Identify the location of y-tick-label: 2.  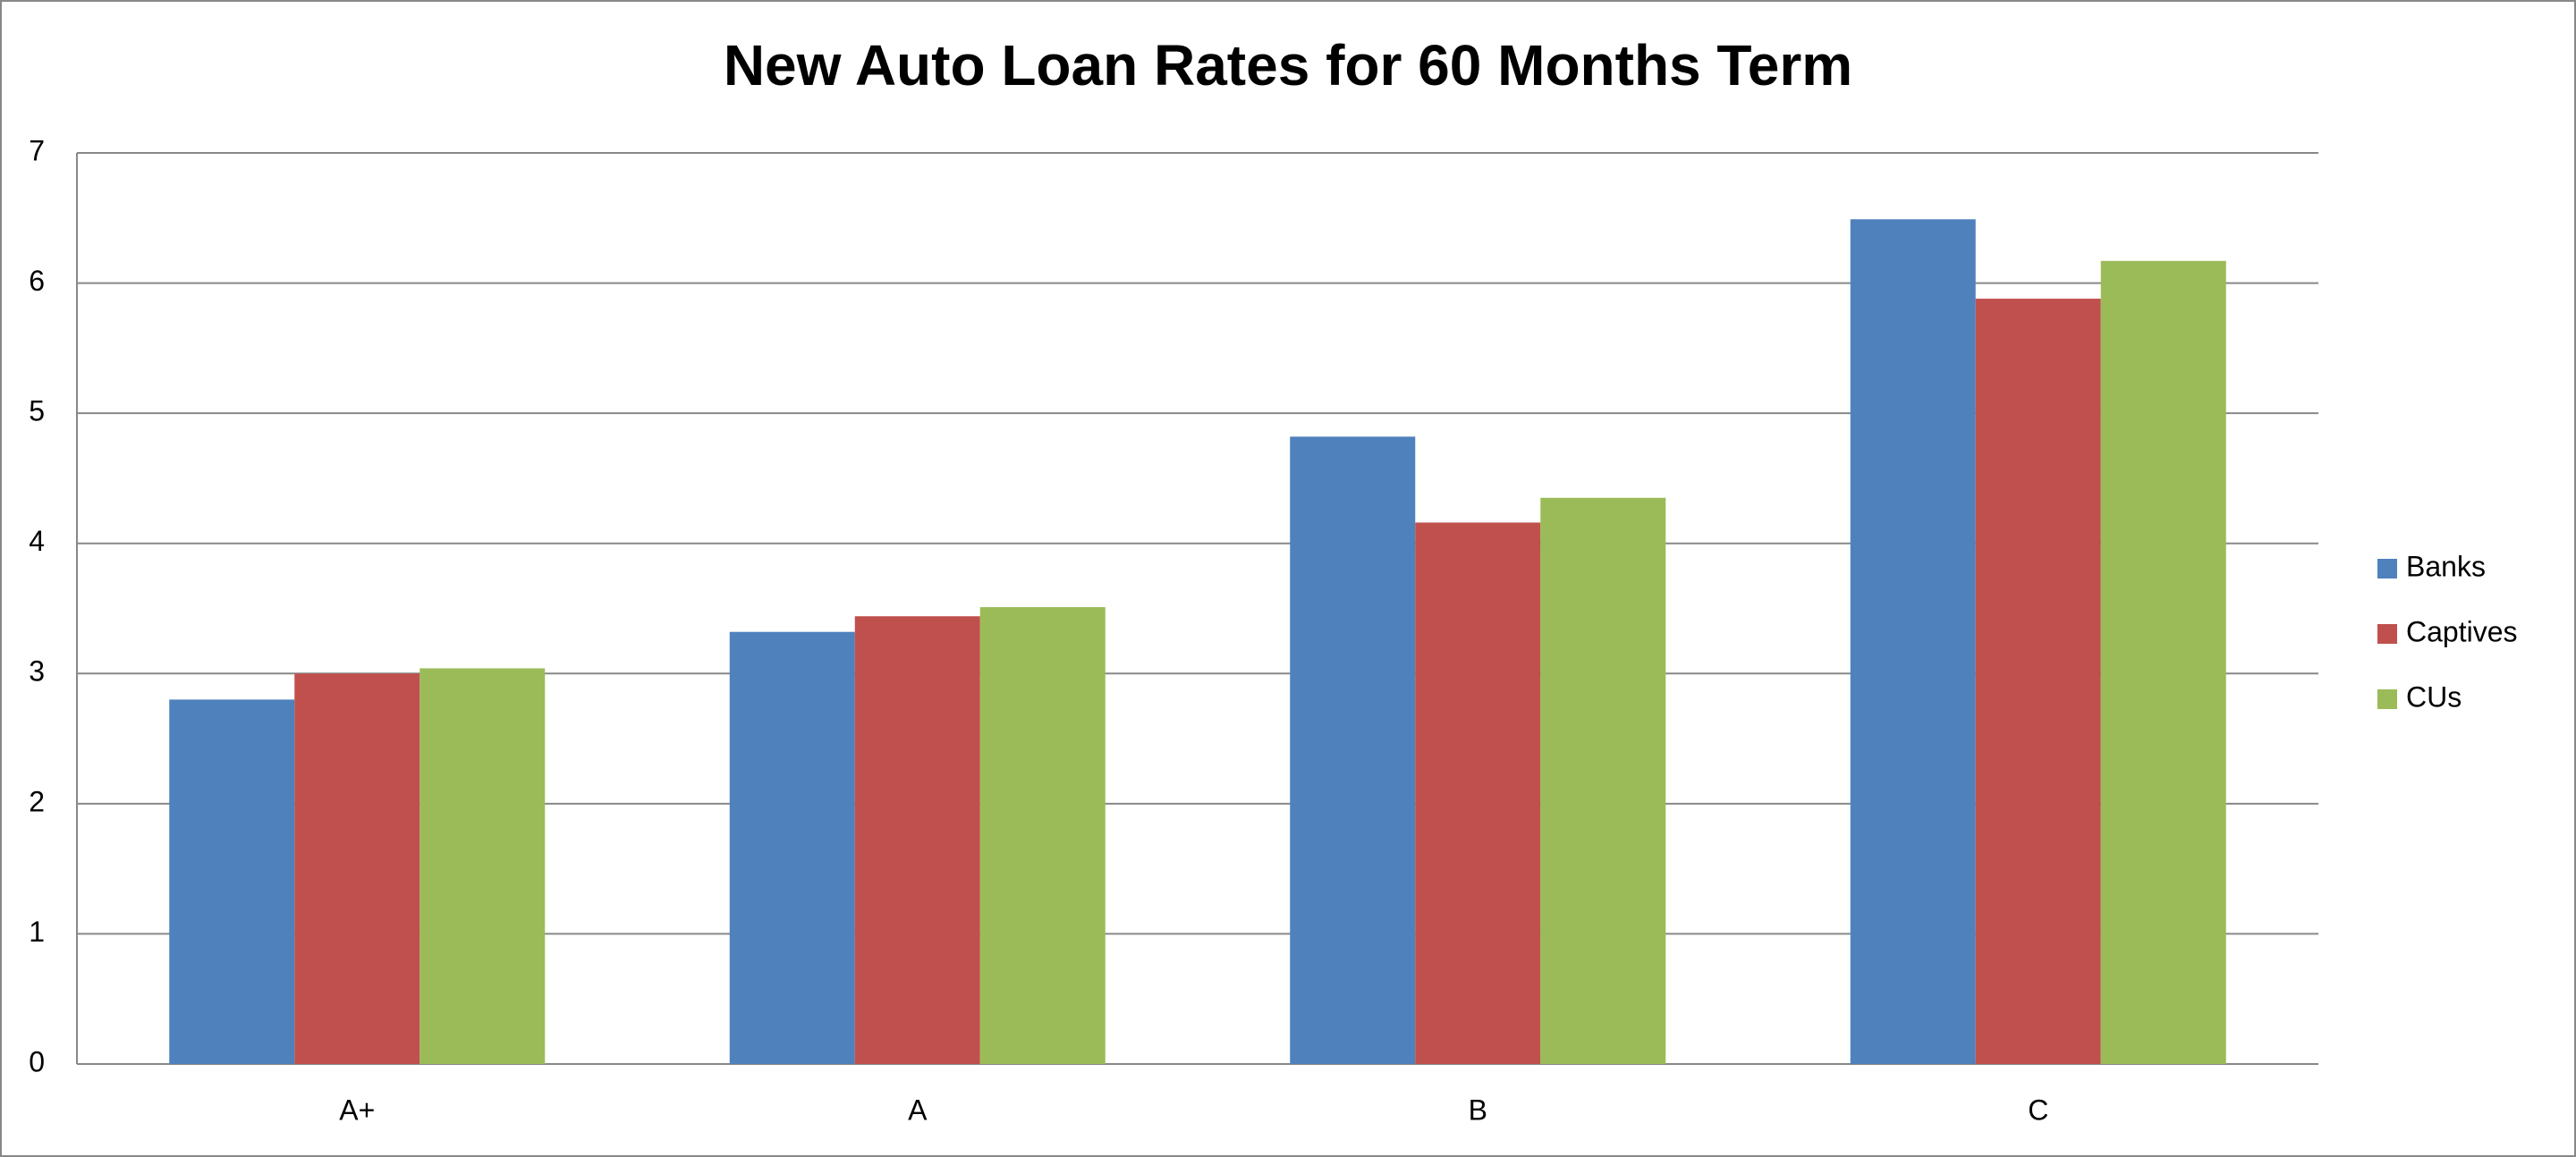
(37, 801).